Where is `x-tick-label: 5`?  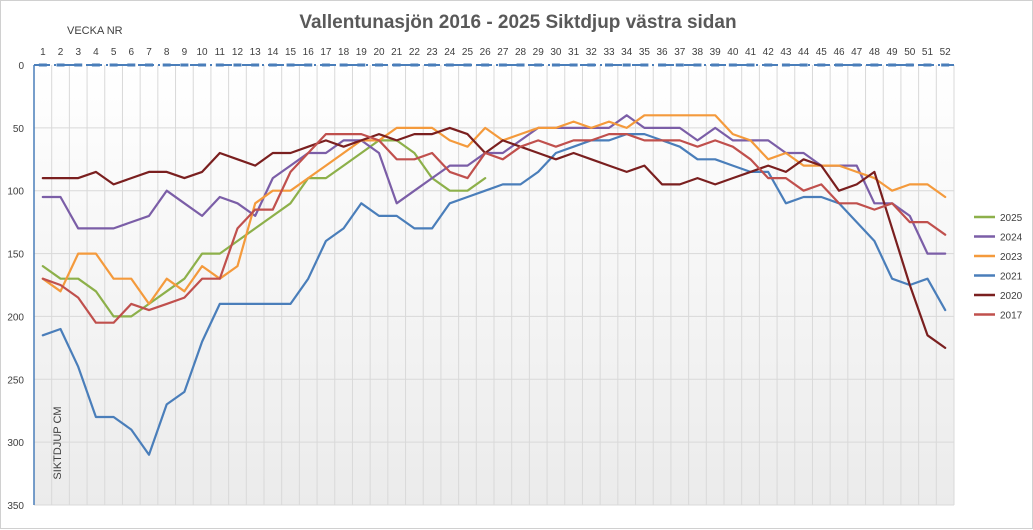
x-tick-label: 5 is located at coordinates (114, 52).